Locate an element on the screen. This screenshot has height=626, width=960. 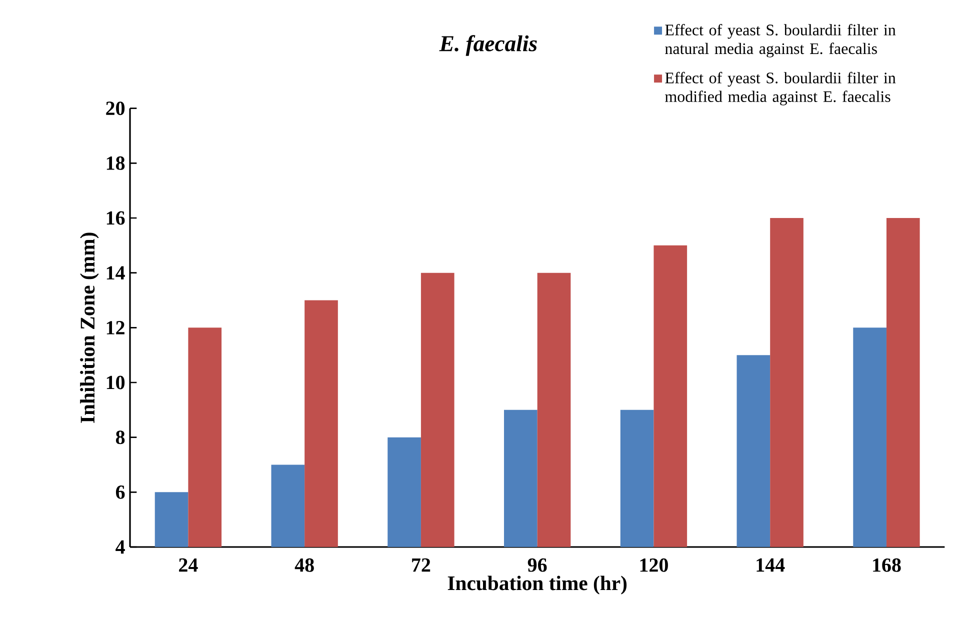
y-tick-label: 8 is located at coordinates (120, 437).